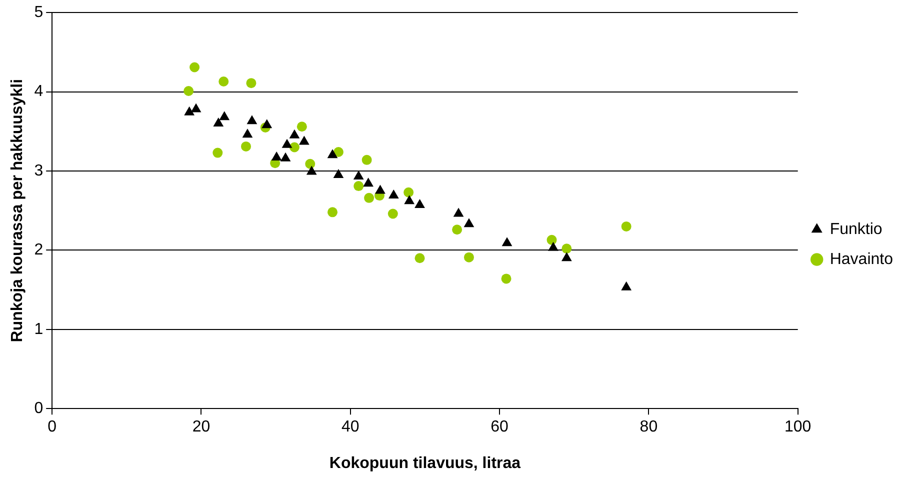  Describe the element at coordinates (649, 427) in the screenshot. I see `x-tick-label: 80` at that location.